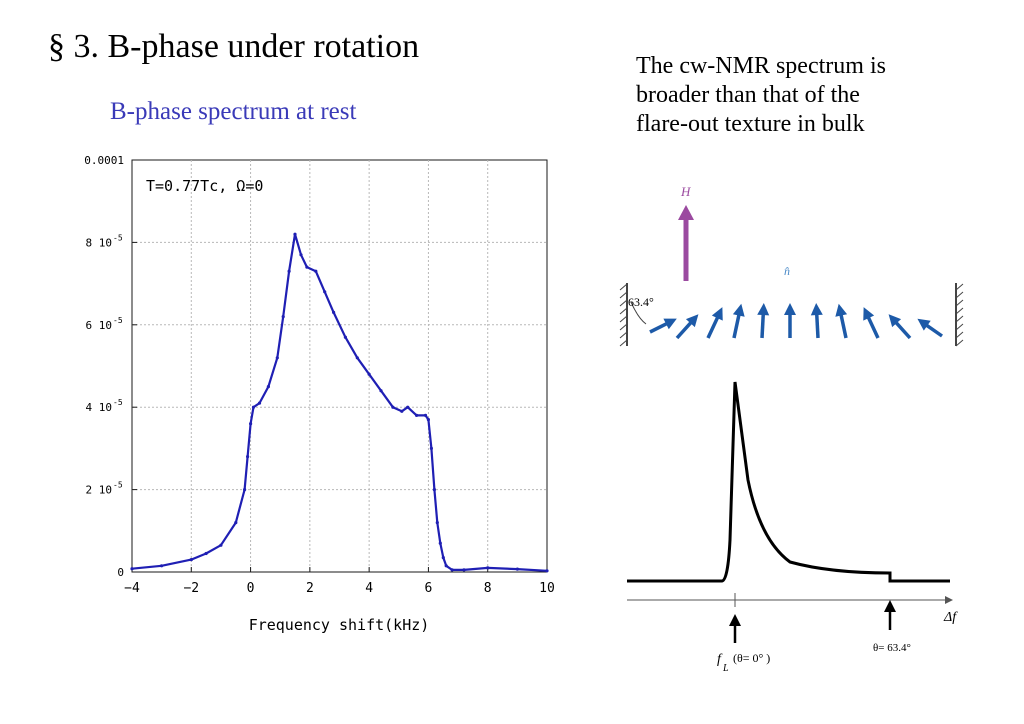  Describe the element at coordinates (949, 600) in the screenshot. I see `delta-f-arrowhead` at that location.